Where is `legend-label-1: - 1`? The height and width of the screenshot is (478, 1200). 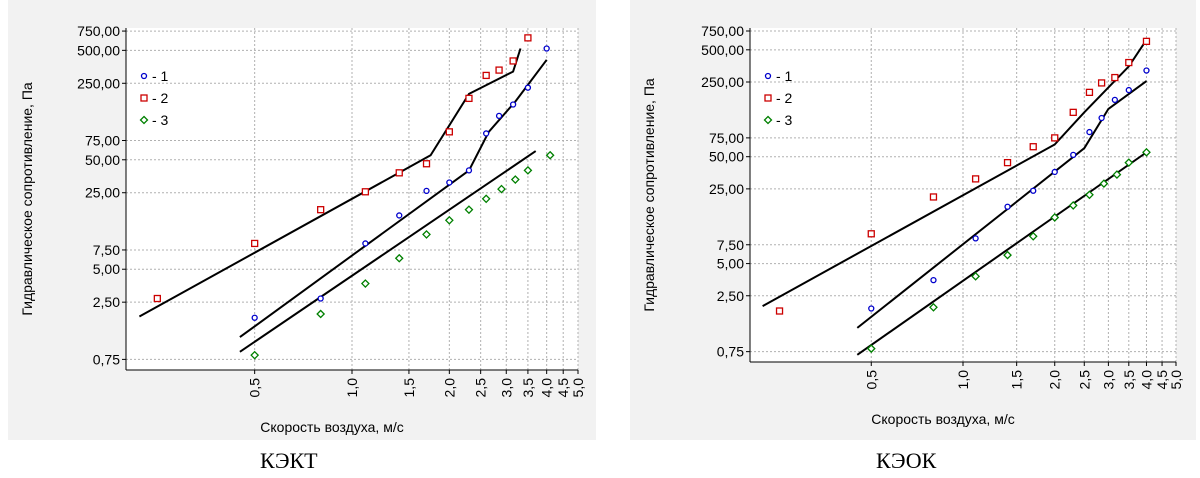 legend-label-1: - 1 is located at coordinates (784, 76).